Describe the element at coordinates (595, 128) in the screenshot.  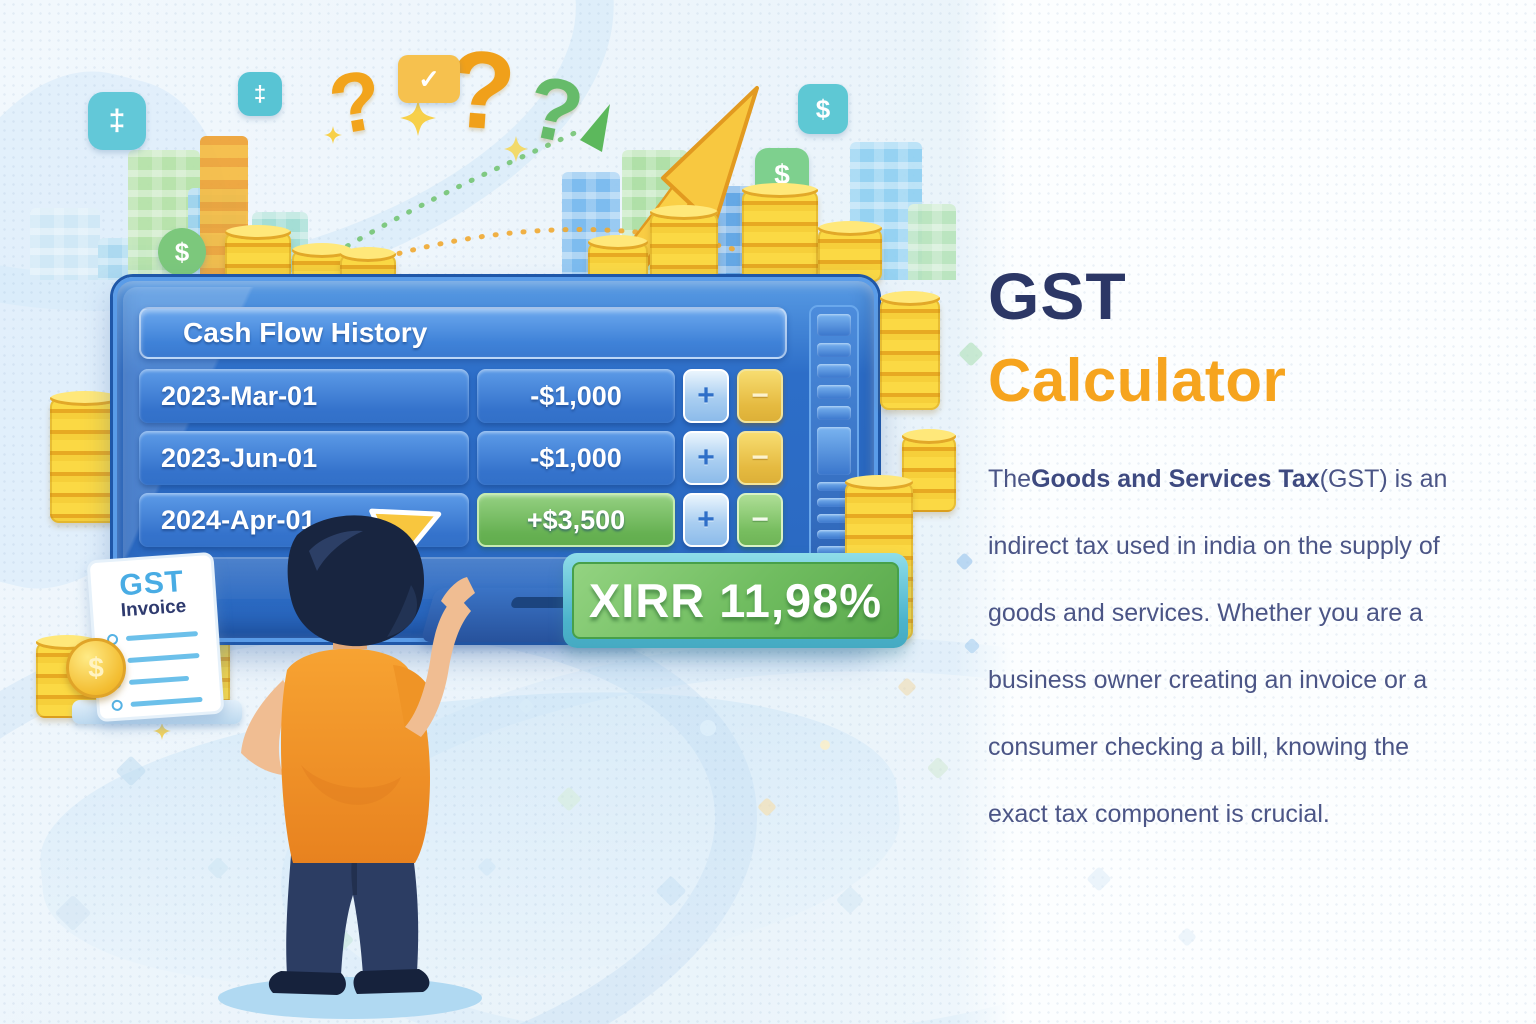
I see `green-arrowhead-icon` at that location.